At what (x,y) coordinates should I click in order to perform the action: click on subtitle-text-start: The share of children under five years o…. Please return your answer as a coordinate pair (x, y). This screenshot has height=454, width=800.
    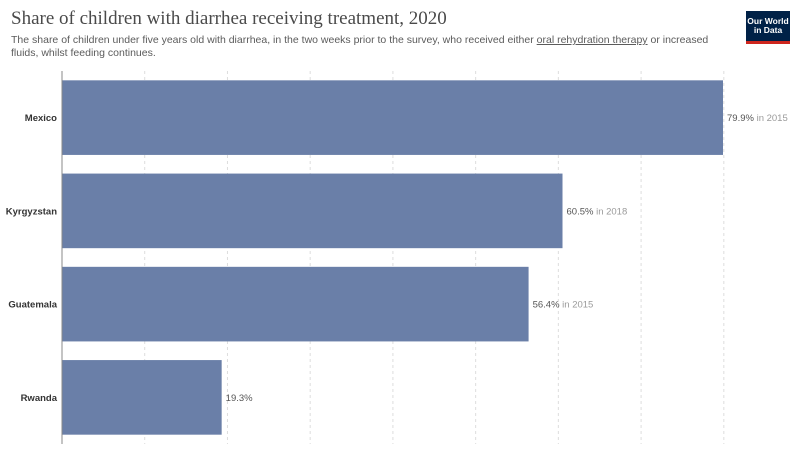
    Looking at the image, I should click on (274, 40).